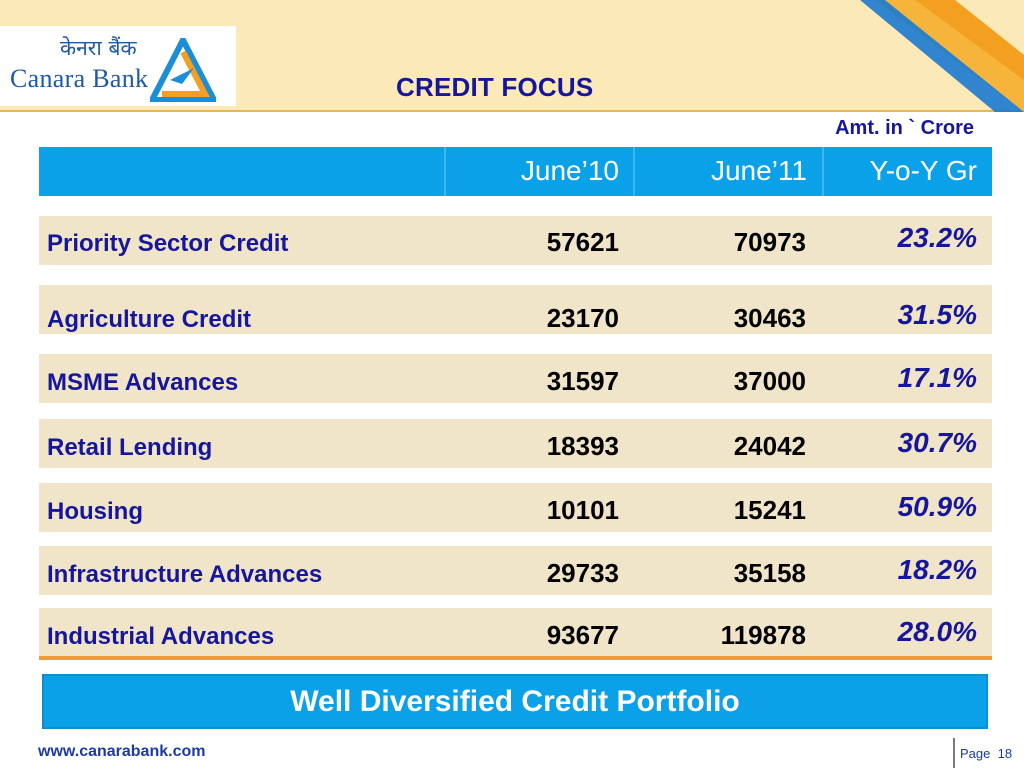 This screenshot has height=768, width=1024. I want to click on table-row: Retail Lending 18393 24042 30.7%, so click(515, 443).